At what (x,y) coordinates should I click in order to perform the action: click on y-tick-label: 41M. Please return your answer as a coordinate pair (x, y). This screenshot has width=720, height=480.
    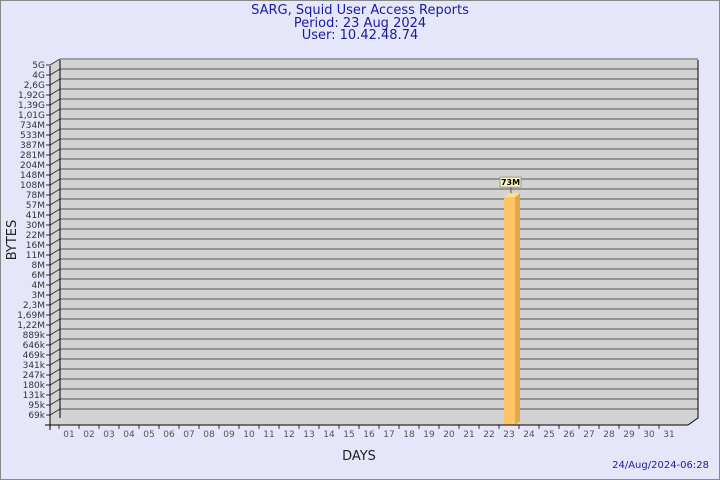
    Looking at the image, I should click on (35, 216).